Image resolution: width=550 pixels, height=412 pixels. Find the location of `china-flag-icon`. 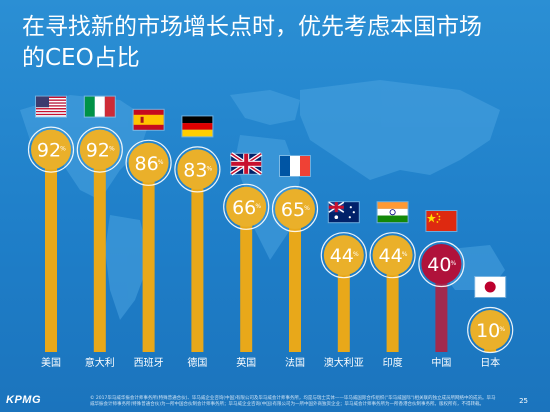

china-flag-icon is located at coordinates (441, 221).